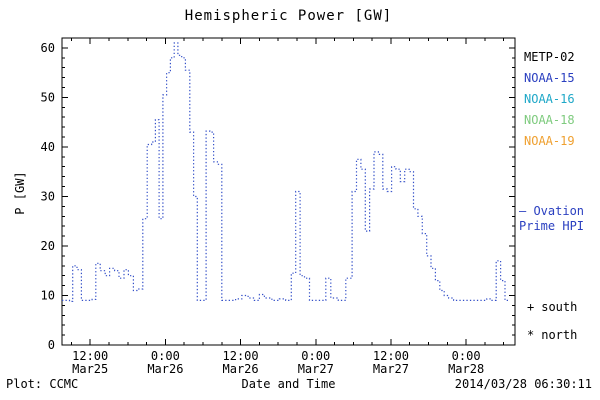  Describe the element at coordinates (90, 369) in the screenshot. I see `x-tick-date: Mar25` at that location.